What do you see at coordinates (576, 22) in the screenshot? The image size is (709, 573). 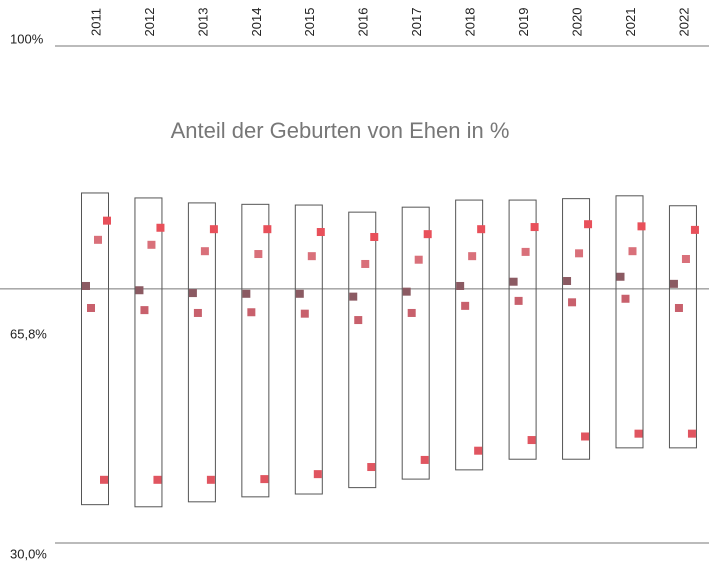 I see `x-tick-label: 2020` at bounding box center [576, 22].